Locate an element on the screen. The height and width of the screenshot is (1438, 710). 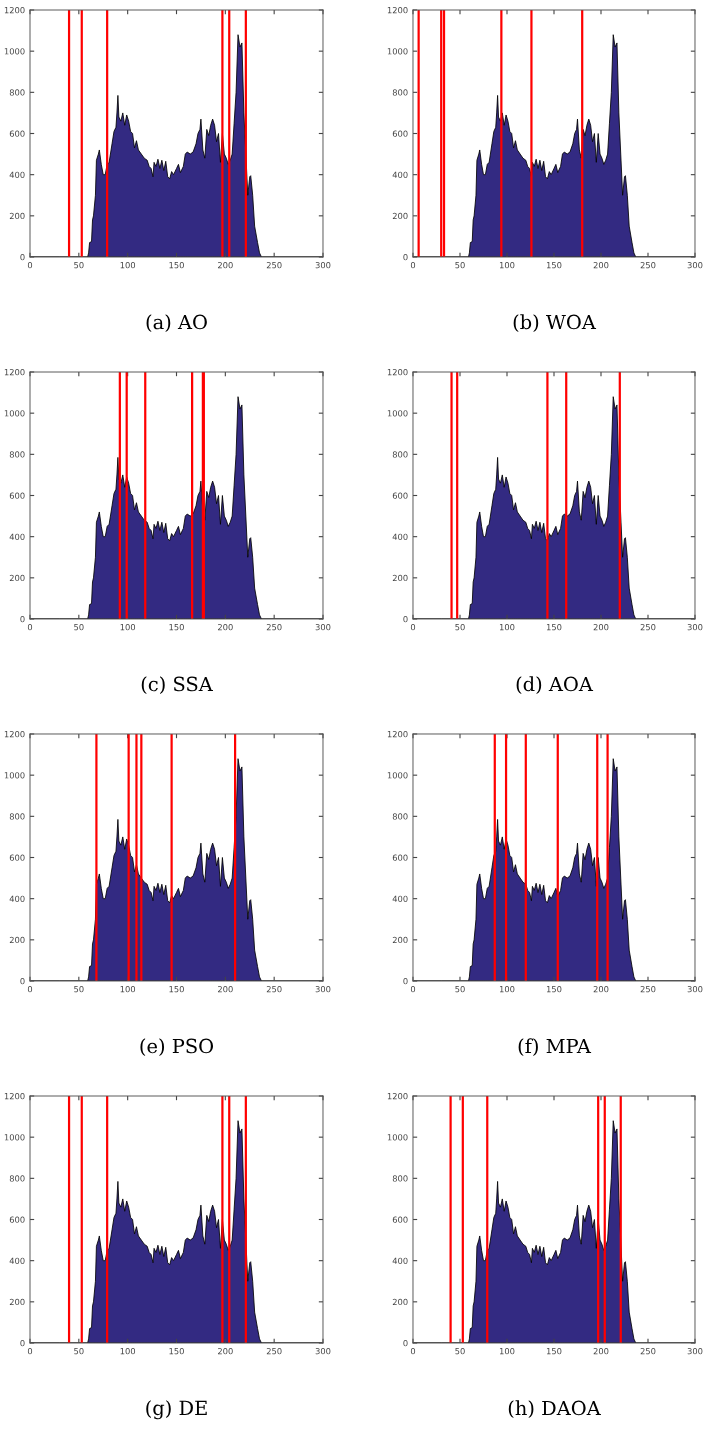
text: (e) PSO is located at coordinates (177, 1047).